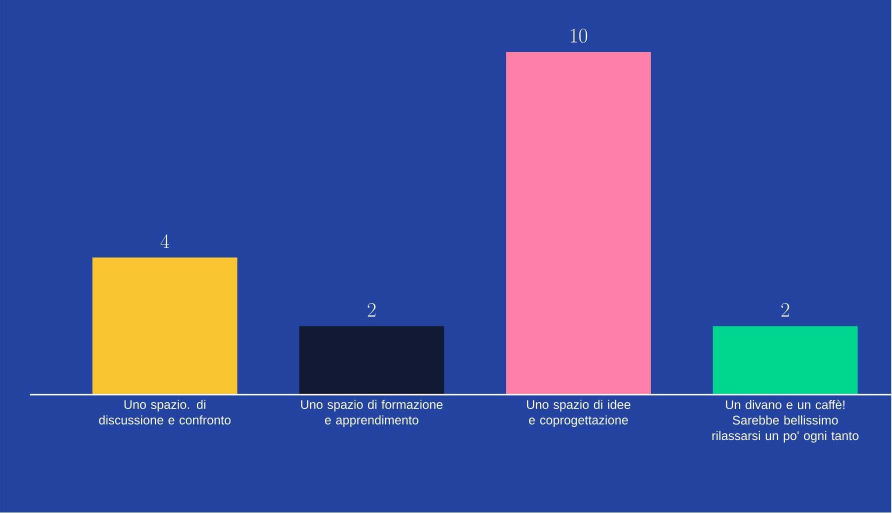 This screenshot has height=513, width=892. What do you see at coordinates (785, 421) in the screenshot?
I see `x-tick-label: Un divano e un caffè! Sarebbe bellissimo rilassarsi un po' ogni tanto` at bounding box center [785, 421].